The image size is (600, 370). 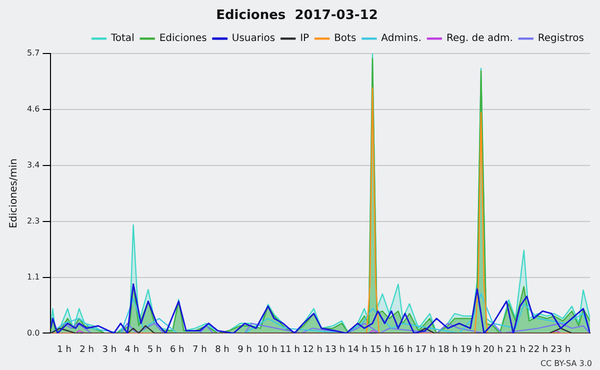 What do you see at coordinates (401, 38) in the screenshot?
I see `legend-label: Admins.` at bounding box center [401, 38].